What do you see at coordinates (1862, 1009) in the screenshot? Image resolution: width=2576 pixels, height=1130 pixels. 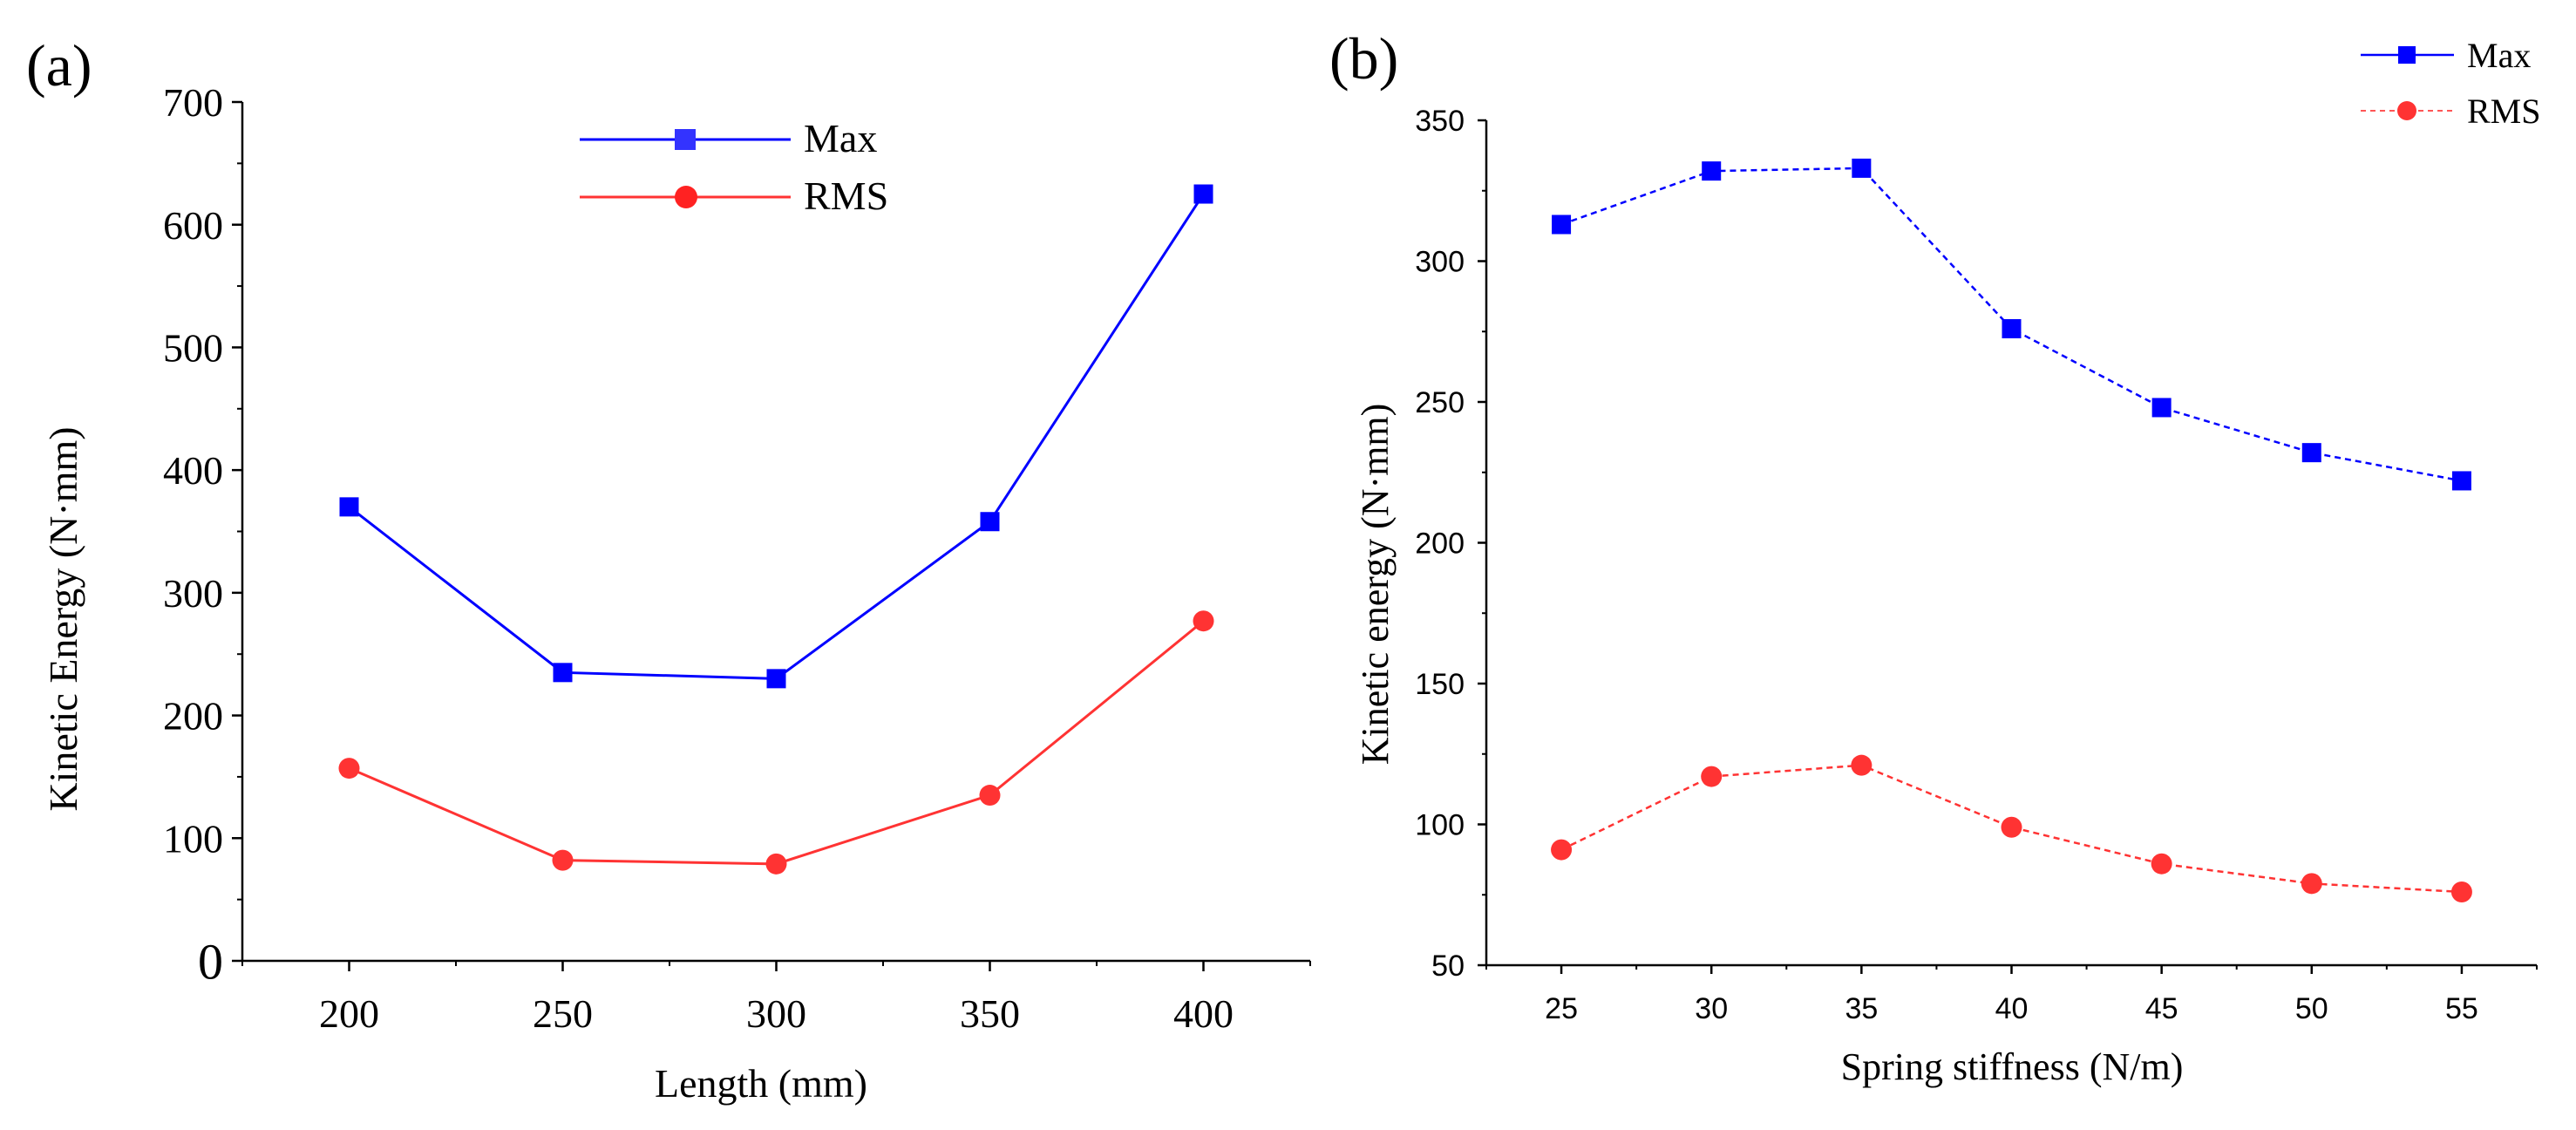 I see `x-tick-label: 35` at bounding box center [1862, 1009].